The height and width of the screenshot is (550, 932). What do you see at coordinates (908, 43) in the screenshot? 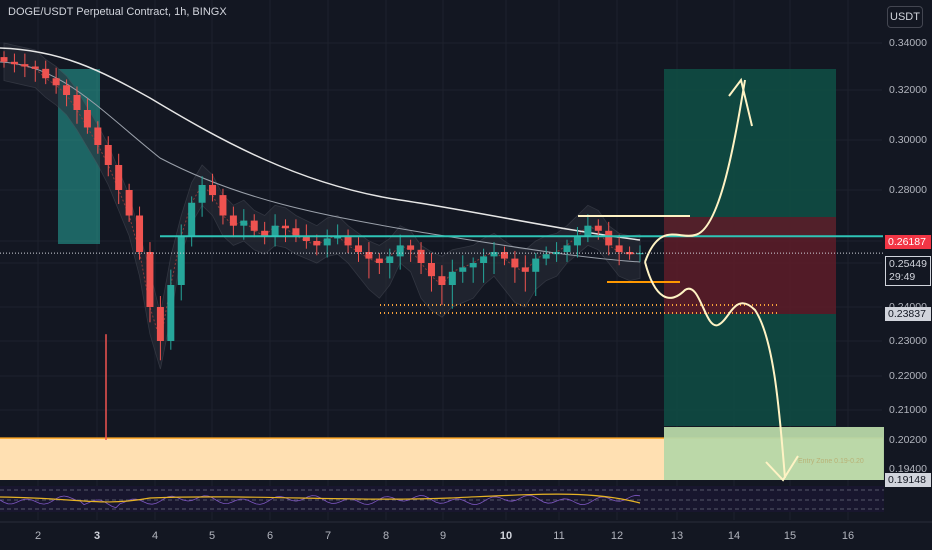
I see `price-tick-label: 0.34000` at bounding box center [908, 43].